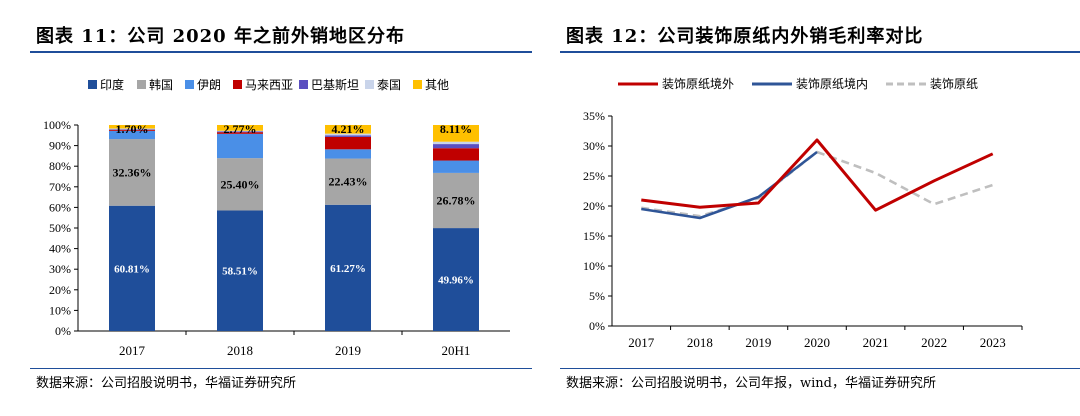 The height and width of the screenshot is (416, 1080). Describe the element at coordinates (934, 342) in the screenshot. I see `x-tick-label: 2022` at that location.